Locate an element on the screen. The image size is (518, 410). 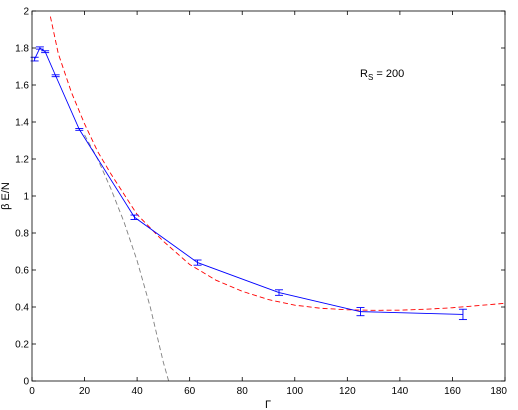
x-tick-label: 0 is located at coordinates (32, 391).